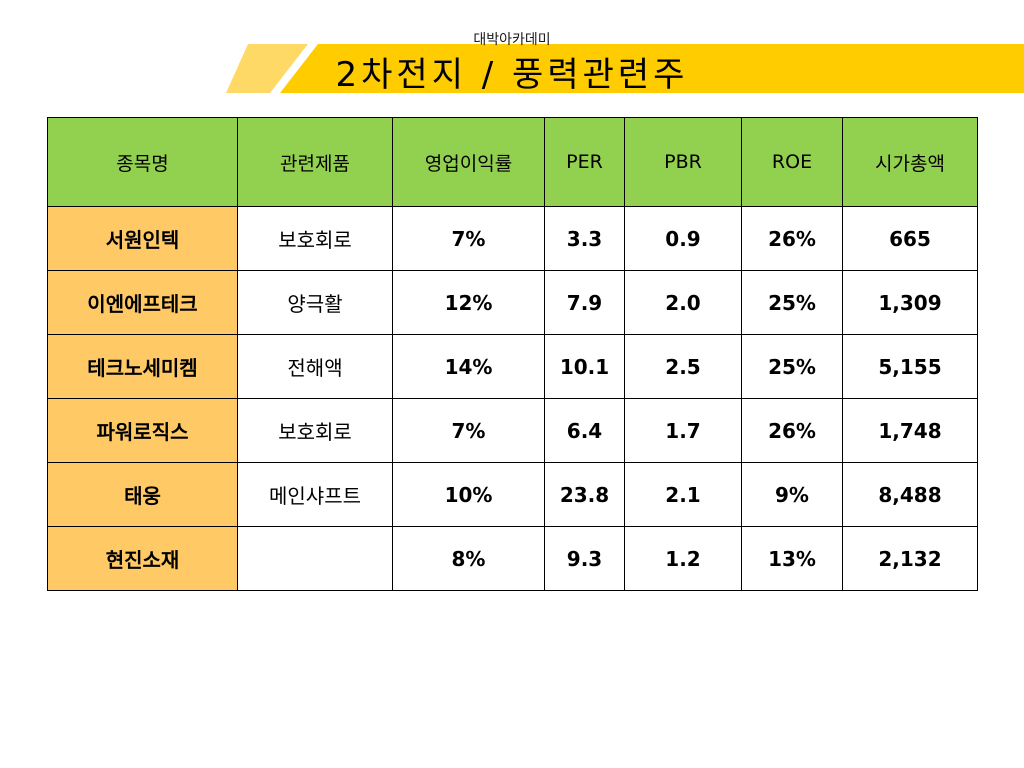 Image resolution: width=1024 pixels, height=768 pixels. I want to click on product-cell: 전해액, so click(315, 366).